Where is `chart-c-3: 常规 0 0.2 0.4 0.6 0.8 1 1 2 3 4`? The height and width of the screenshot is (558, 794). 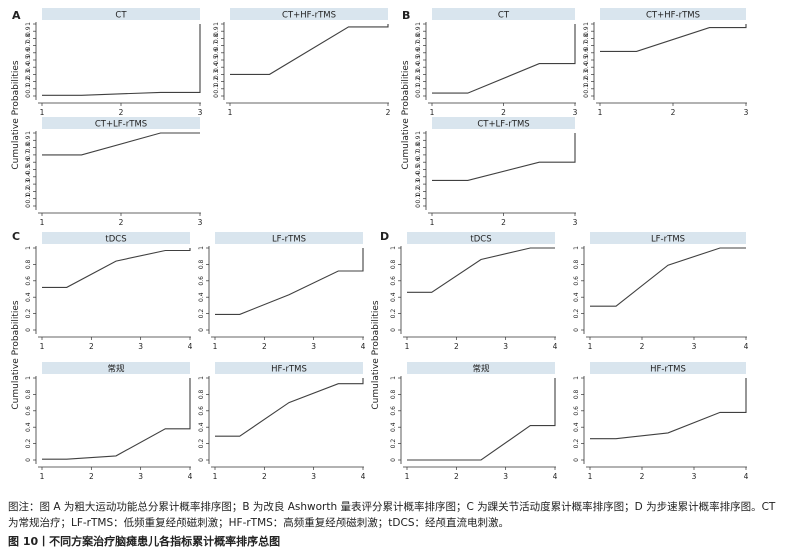 chart-c-3: 常规 0 0.2 0.4 0.6 0.8 1 1 2 3 4 is located at coordinates (109, 421).